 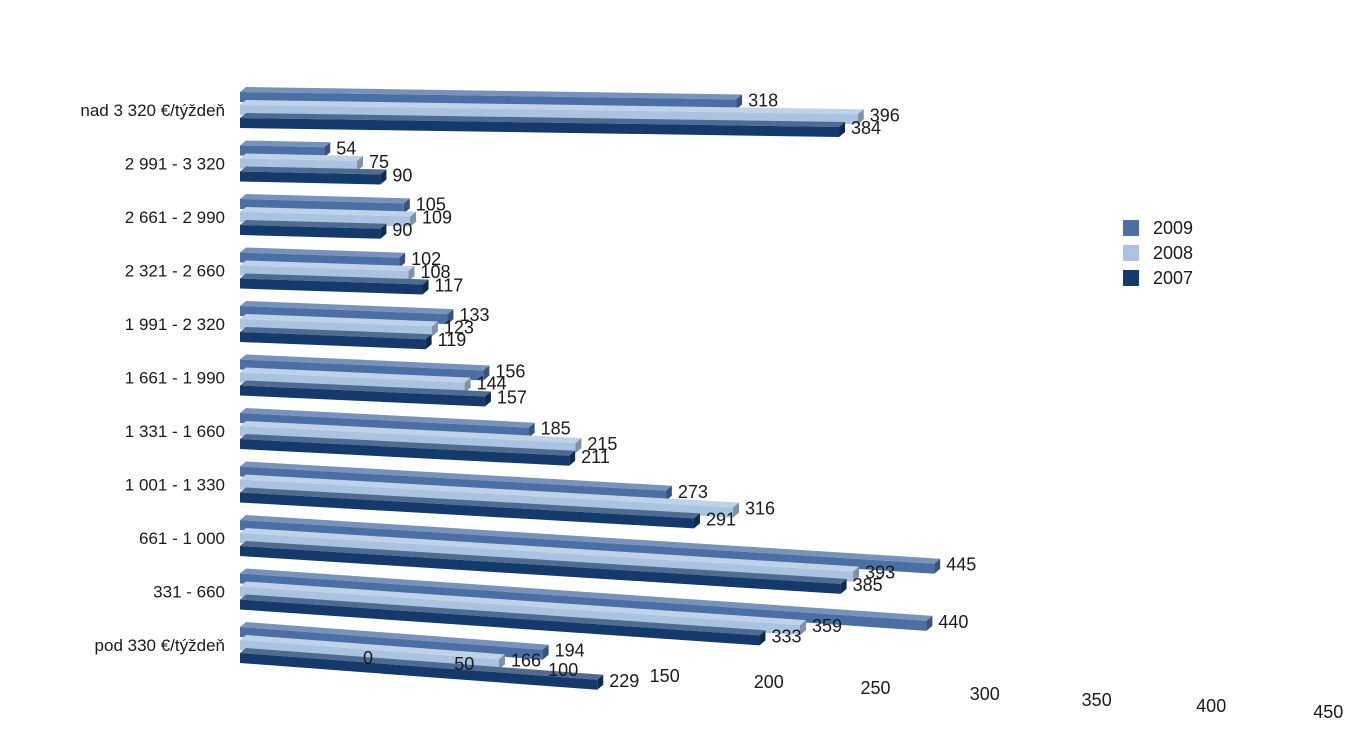 What do you see at coordinates (346, 148) in the screenshot?
I see `value-label-2009-9: 54` at bounding box center [346, 148].